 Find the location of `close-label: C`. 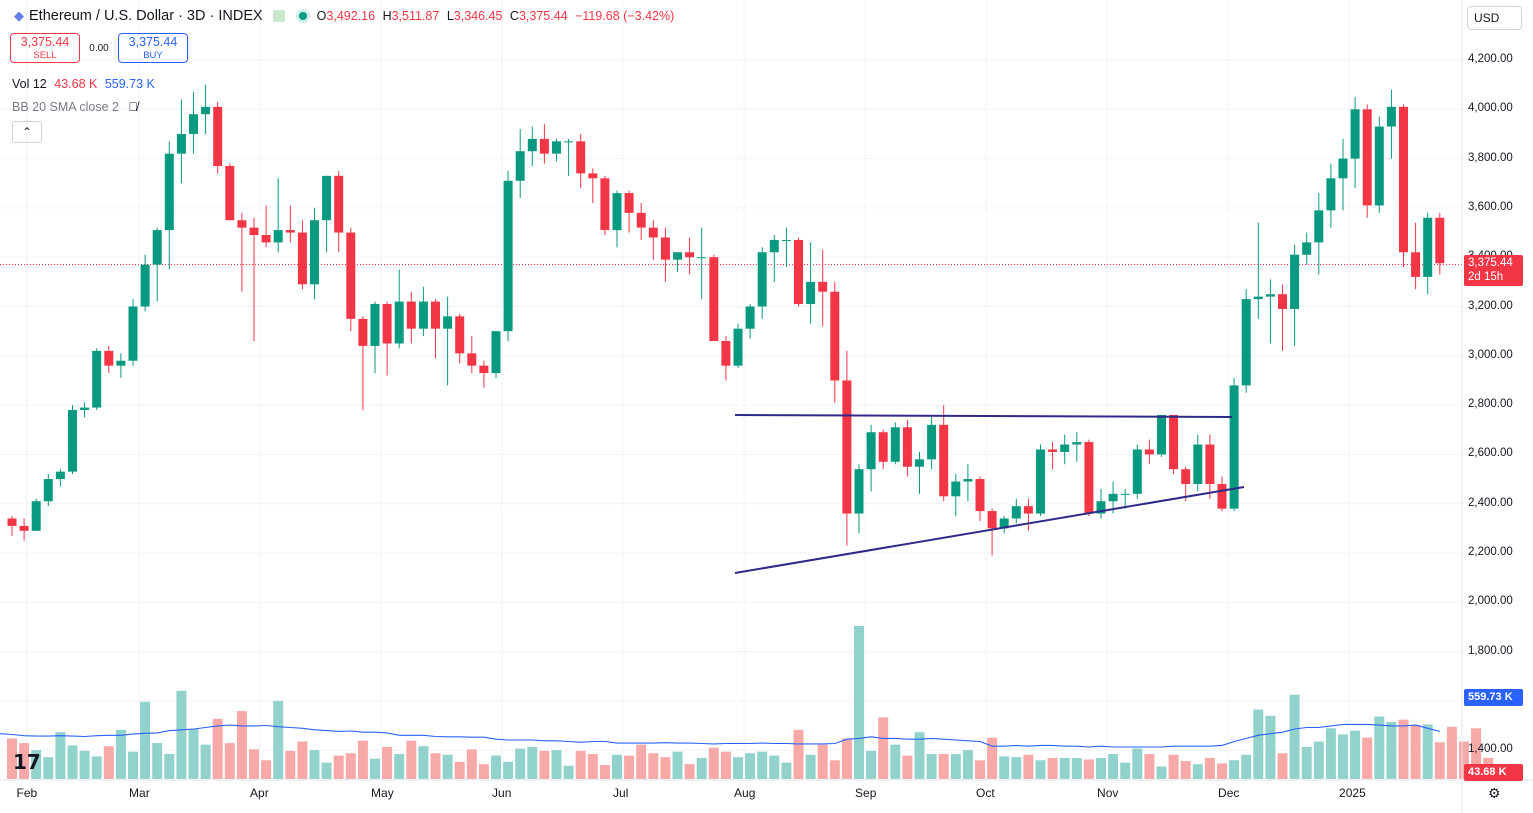

close-label: C is located at coordinates (514, 16).